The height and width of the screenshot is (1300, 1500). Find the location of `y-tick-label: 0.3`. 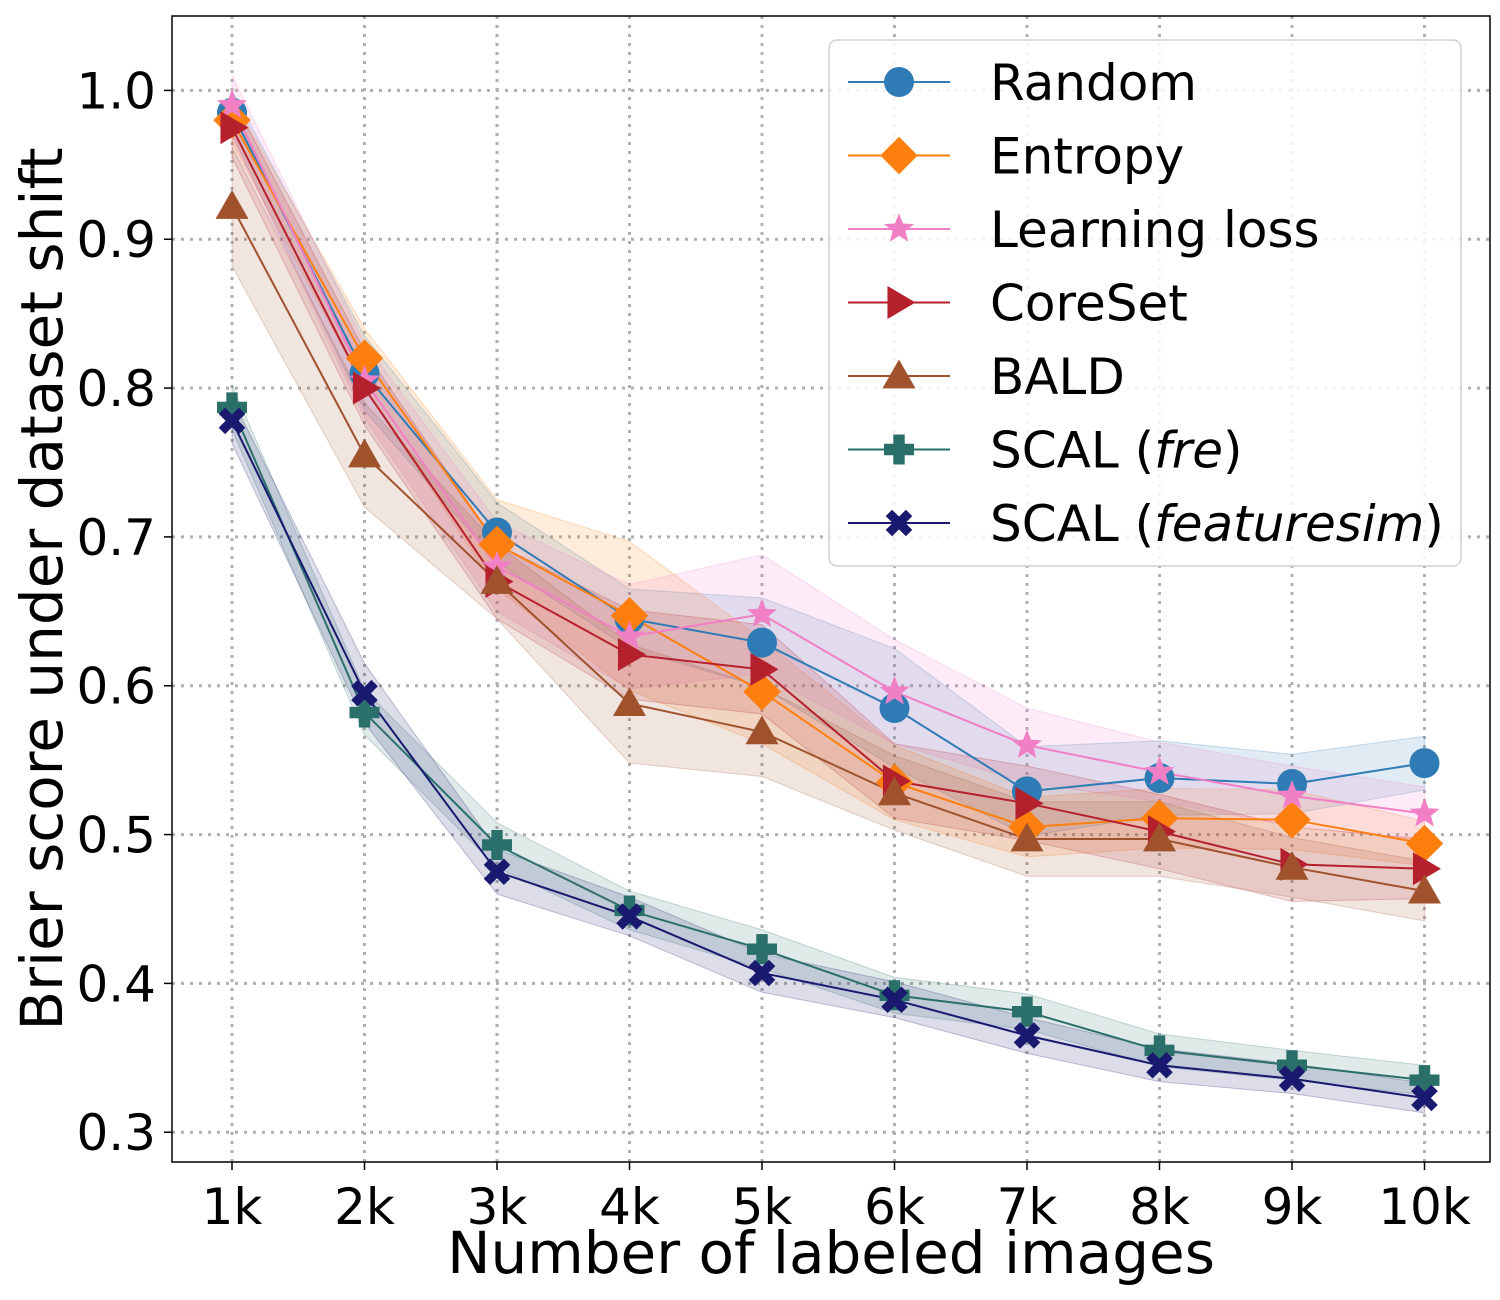

y-tick-label: 0.3 is located at coordinates (116, 1133).